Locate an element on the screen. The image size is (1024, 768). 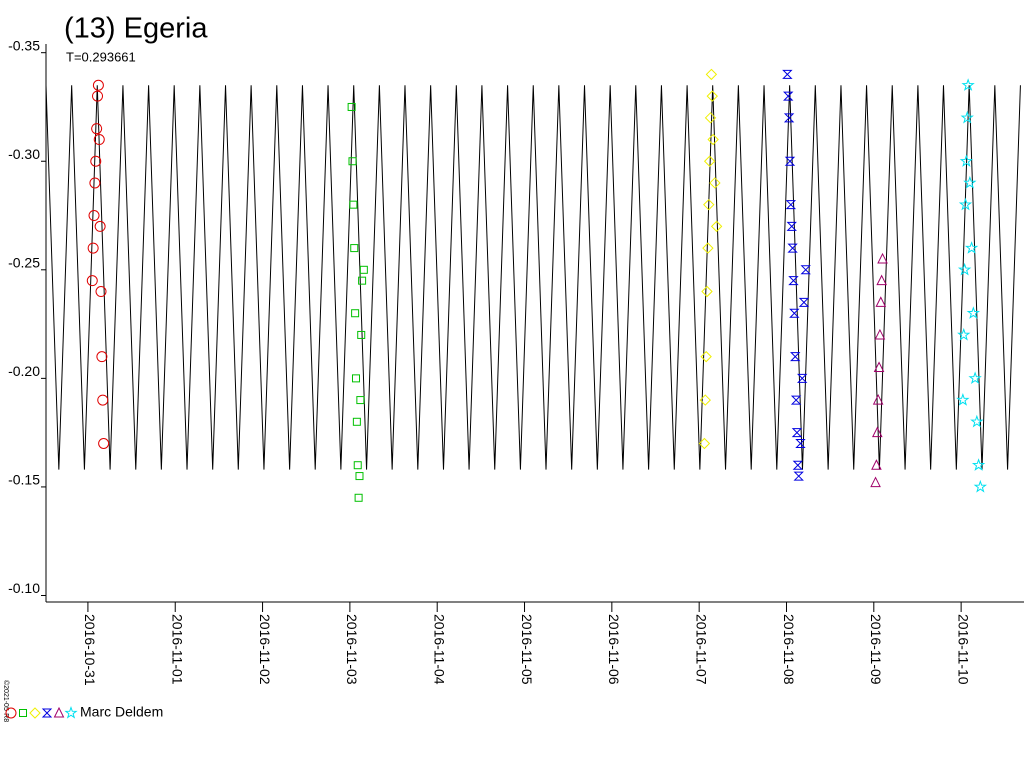
x-tick-label: 2016-10-31 is located at coordinates (90, 650).